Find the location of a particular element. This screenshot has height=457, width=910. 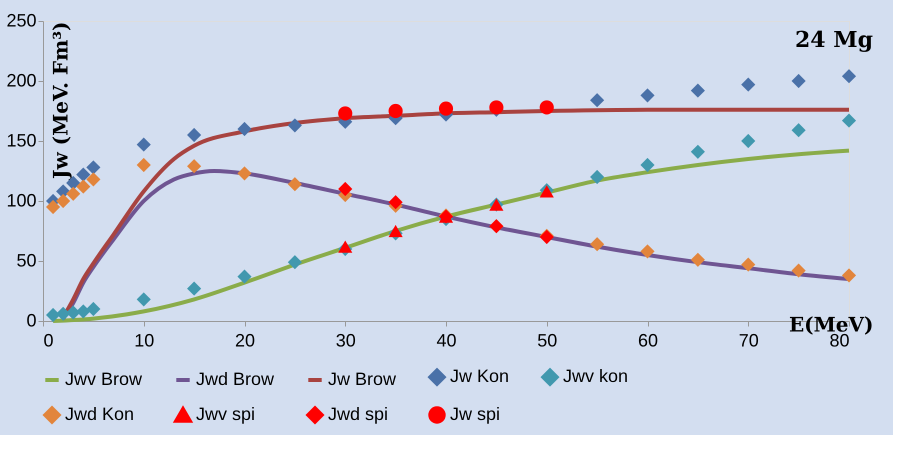

x-tick-label: 50 is located at coordinates (547, 340).